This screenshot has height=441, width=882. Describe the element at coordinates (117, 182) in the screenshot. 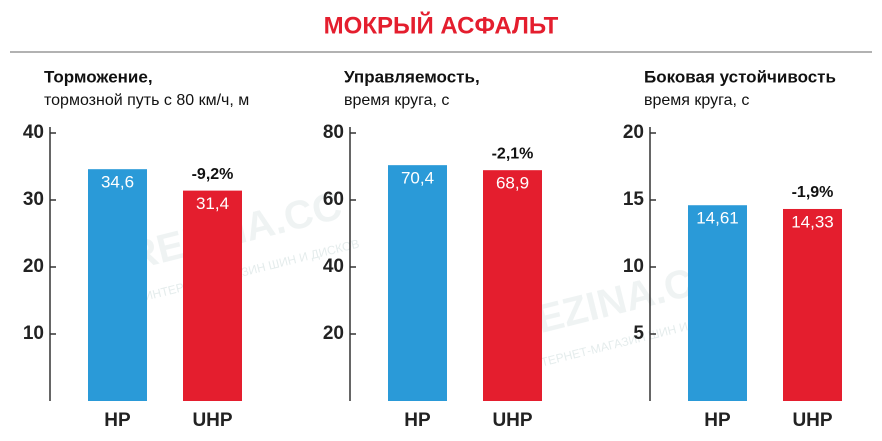

I see `value-label: 34,6` at that location.